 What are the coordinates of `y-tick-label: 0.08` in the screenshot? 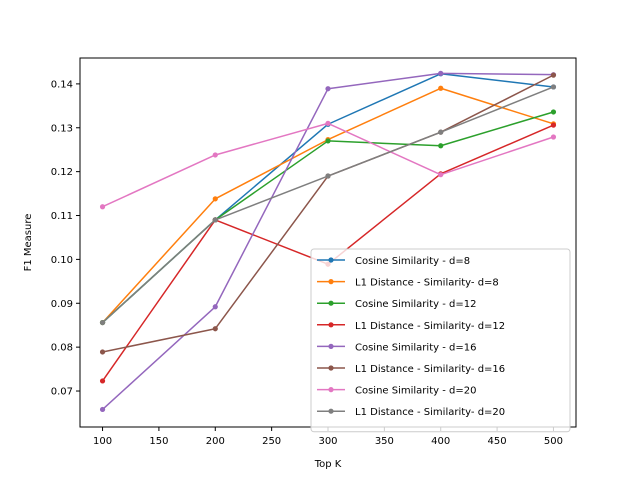 It's located at (62, 348).